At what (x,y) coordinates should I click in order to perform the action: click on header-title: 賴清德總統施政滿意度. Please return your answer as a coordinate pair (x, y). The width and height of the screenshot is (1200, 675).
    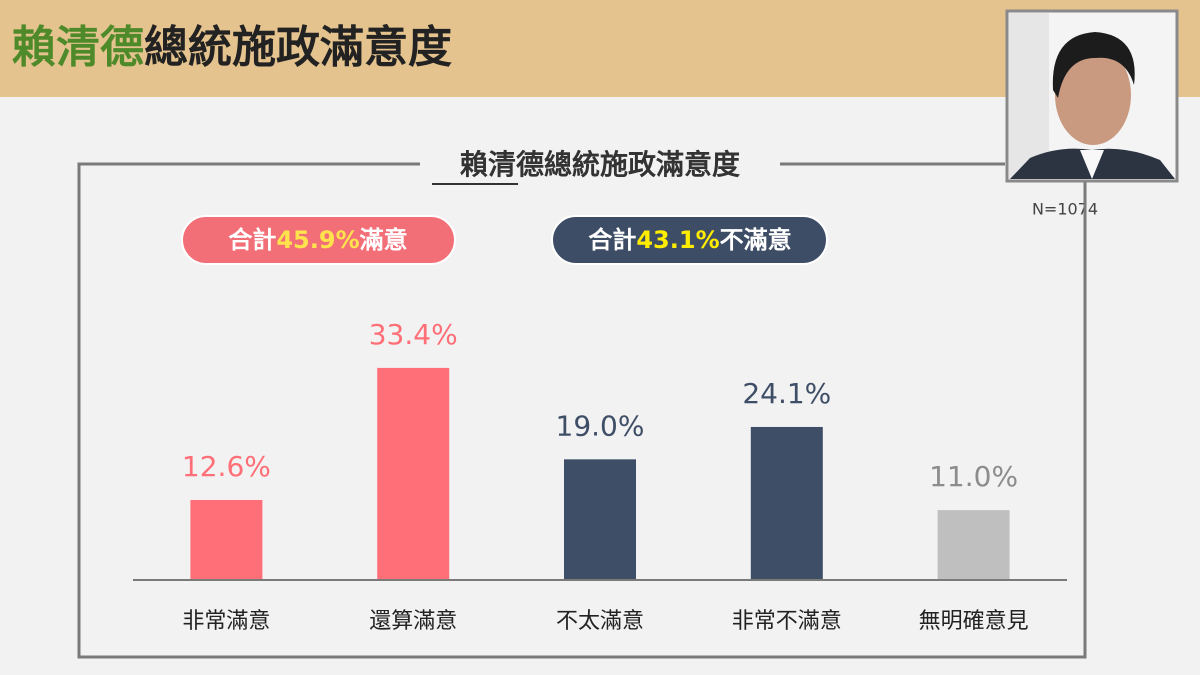
    Looking at the image, I should click on (232, 47).